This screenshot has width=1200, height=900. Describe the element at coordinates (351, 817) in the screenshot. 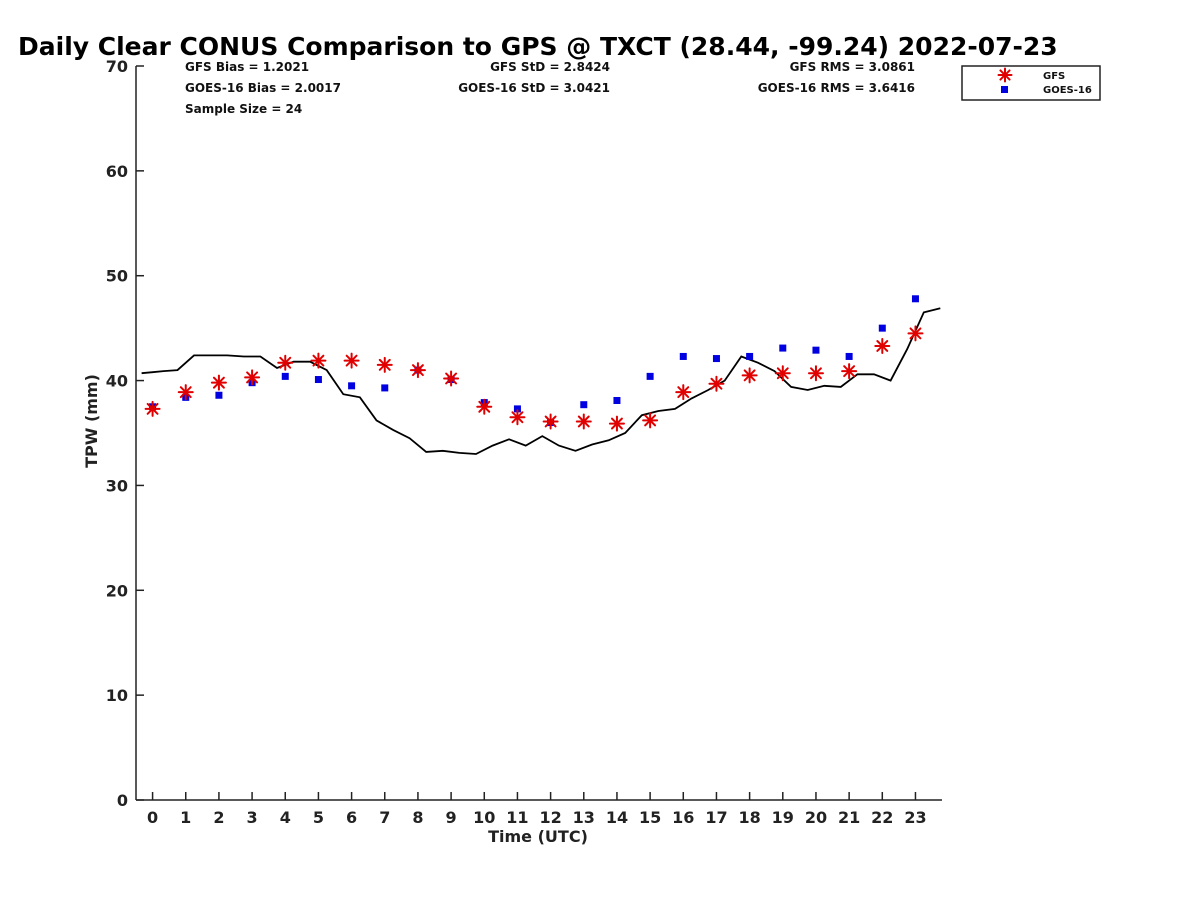

I see `x-tick-label-6: 6` at that location.